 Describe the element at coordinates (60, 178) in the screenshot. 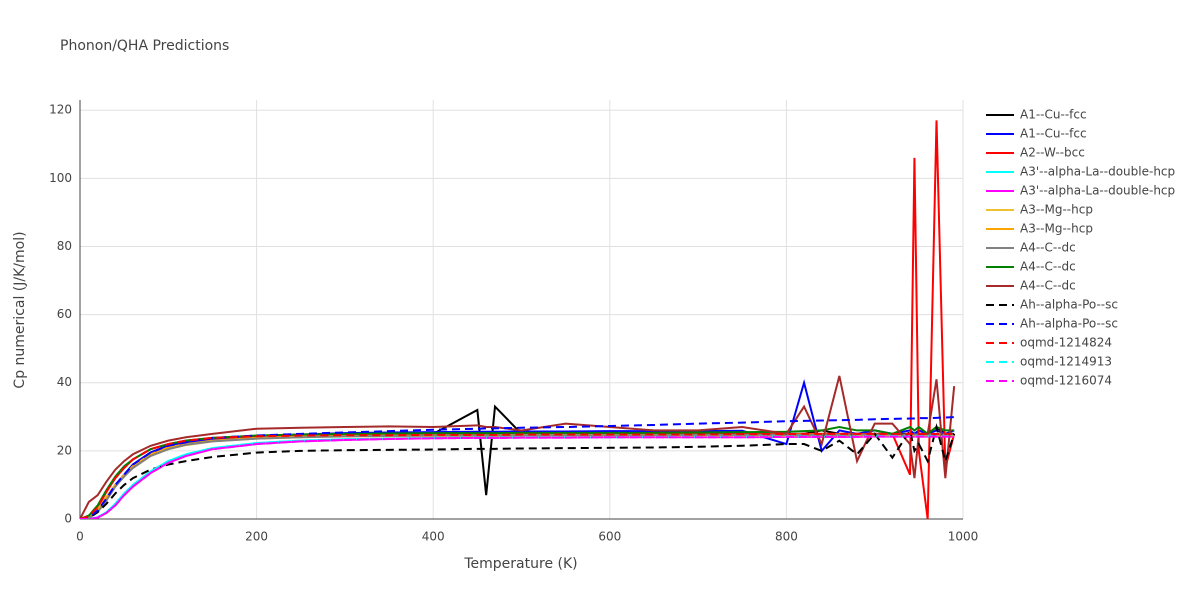

I see `y-tick-label: 100` at that location.